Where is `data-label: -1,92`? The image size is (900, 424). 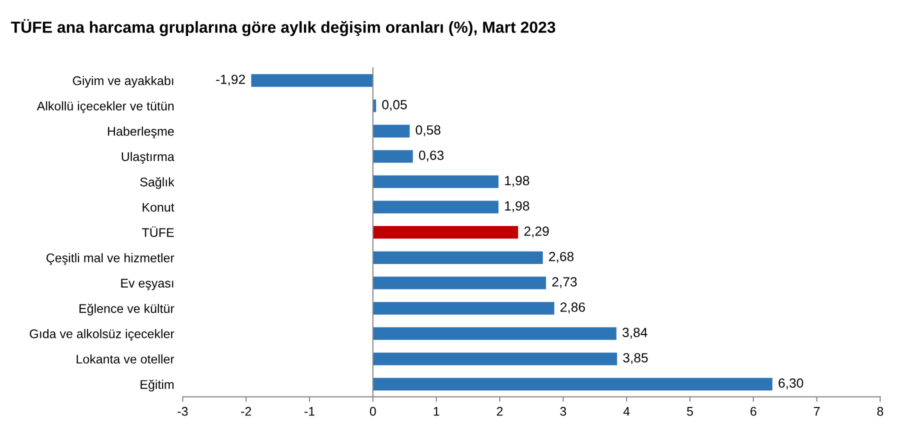
data-label: -1,92 is located at coordinates (230, 80).